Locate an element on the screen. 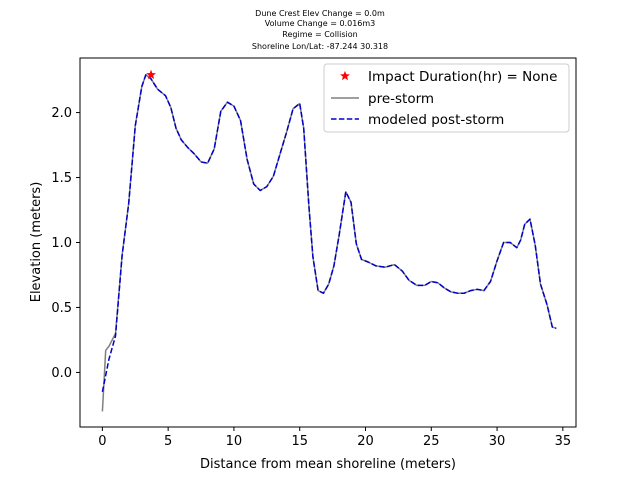 This screenshot has height=480, width=640. x-axis-ticks: 0 5 10 15 20 25 30 35 is located at coordinates (334, 438).